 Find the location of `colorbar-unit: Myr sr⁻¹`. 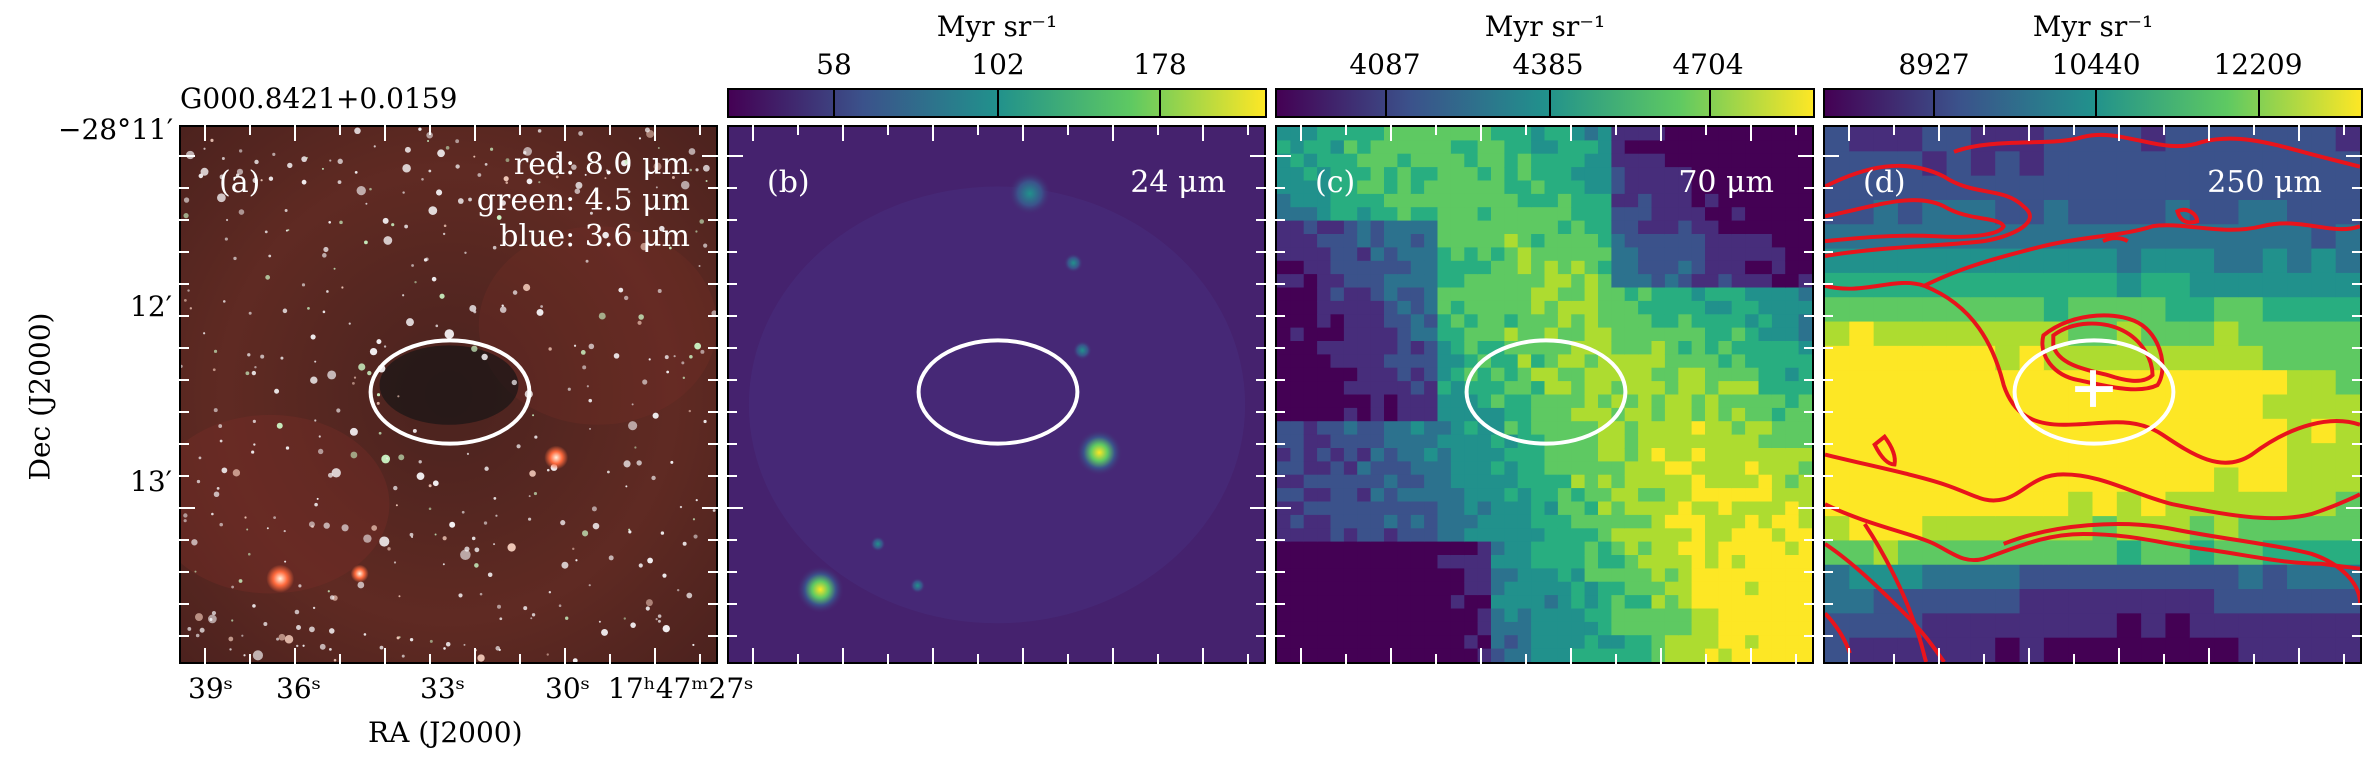

colorbar-unit: Myr sr⁻¹ is located at coordinates (1545, 26).